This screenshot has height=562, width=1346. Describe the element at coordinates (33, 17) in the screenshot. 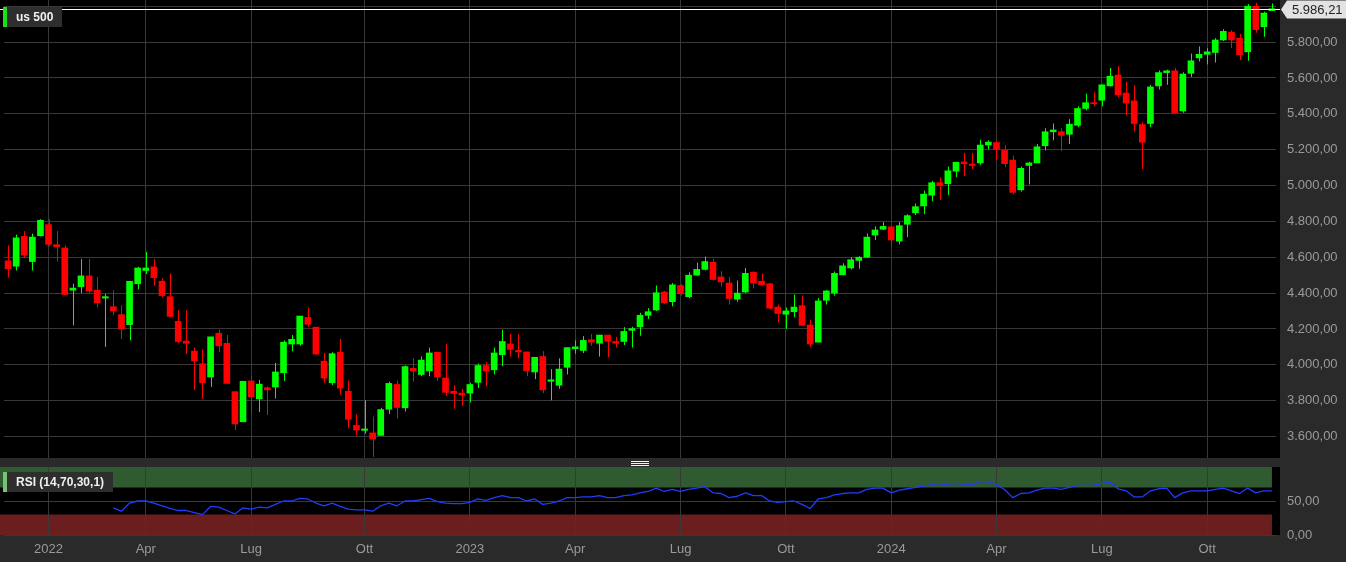

I see `text: us 500` at that location.